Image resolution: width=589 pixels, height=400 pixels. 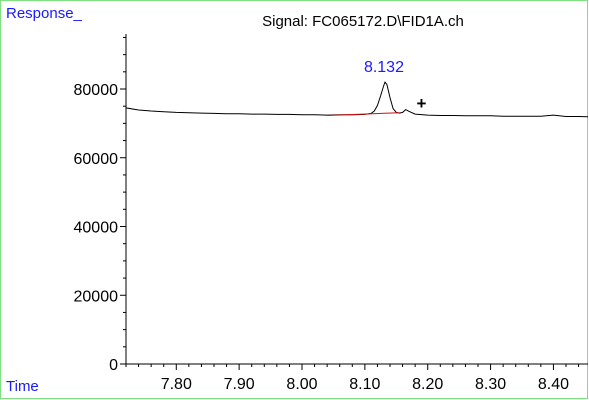 I want to click on y-tick-label: 60000, so click(x=96, y=159).